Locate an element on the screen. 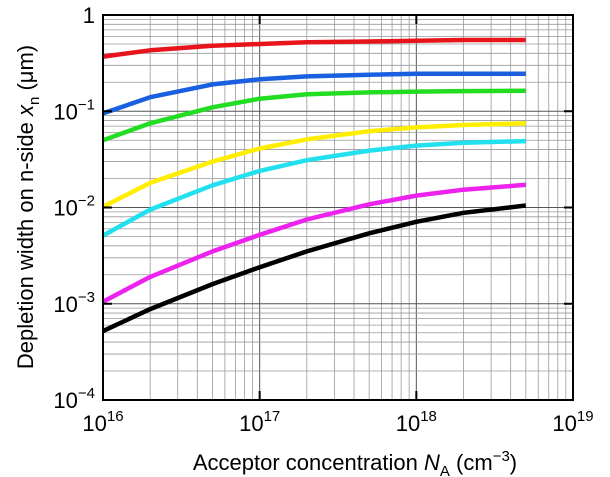  x-tick-label: 1016 is located at coordinates (102, 422).